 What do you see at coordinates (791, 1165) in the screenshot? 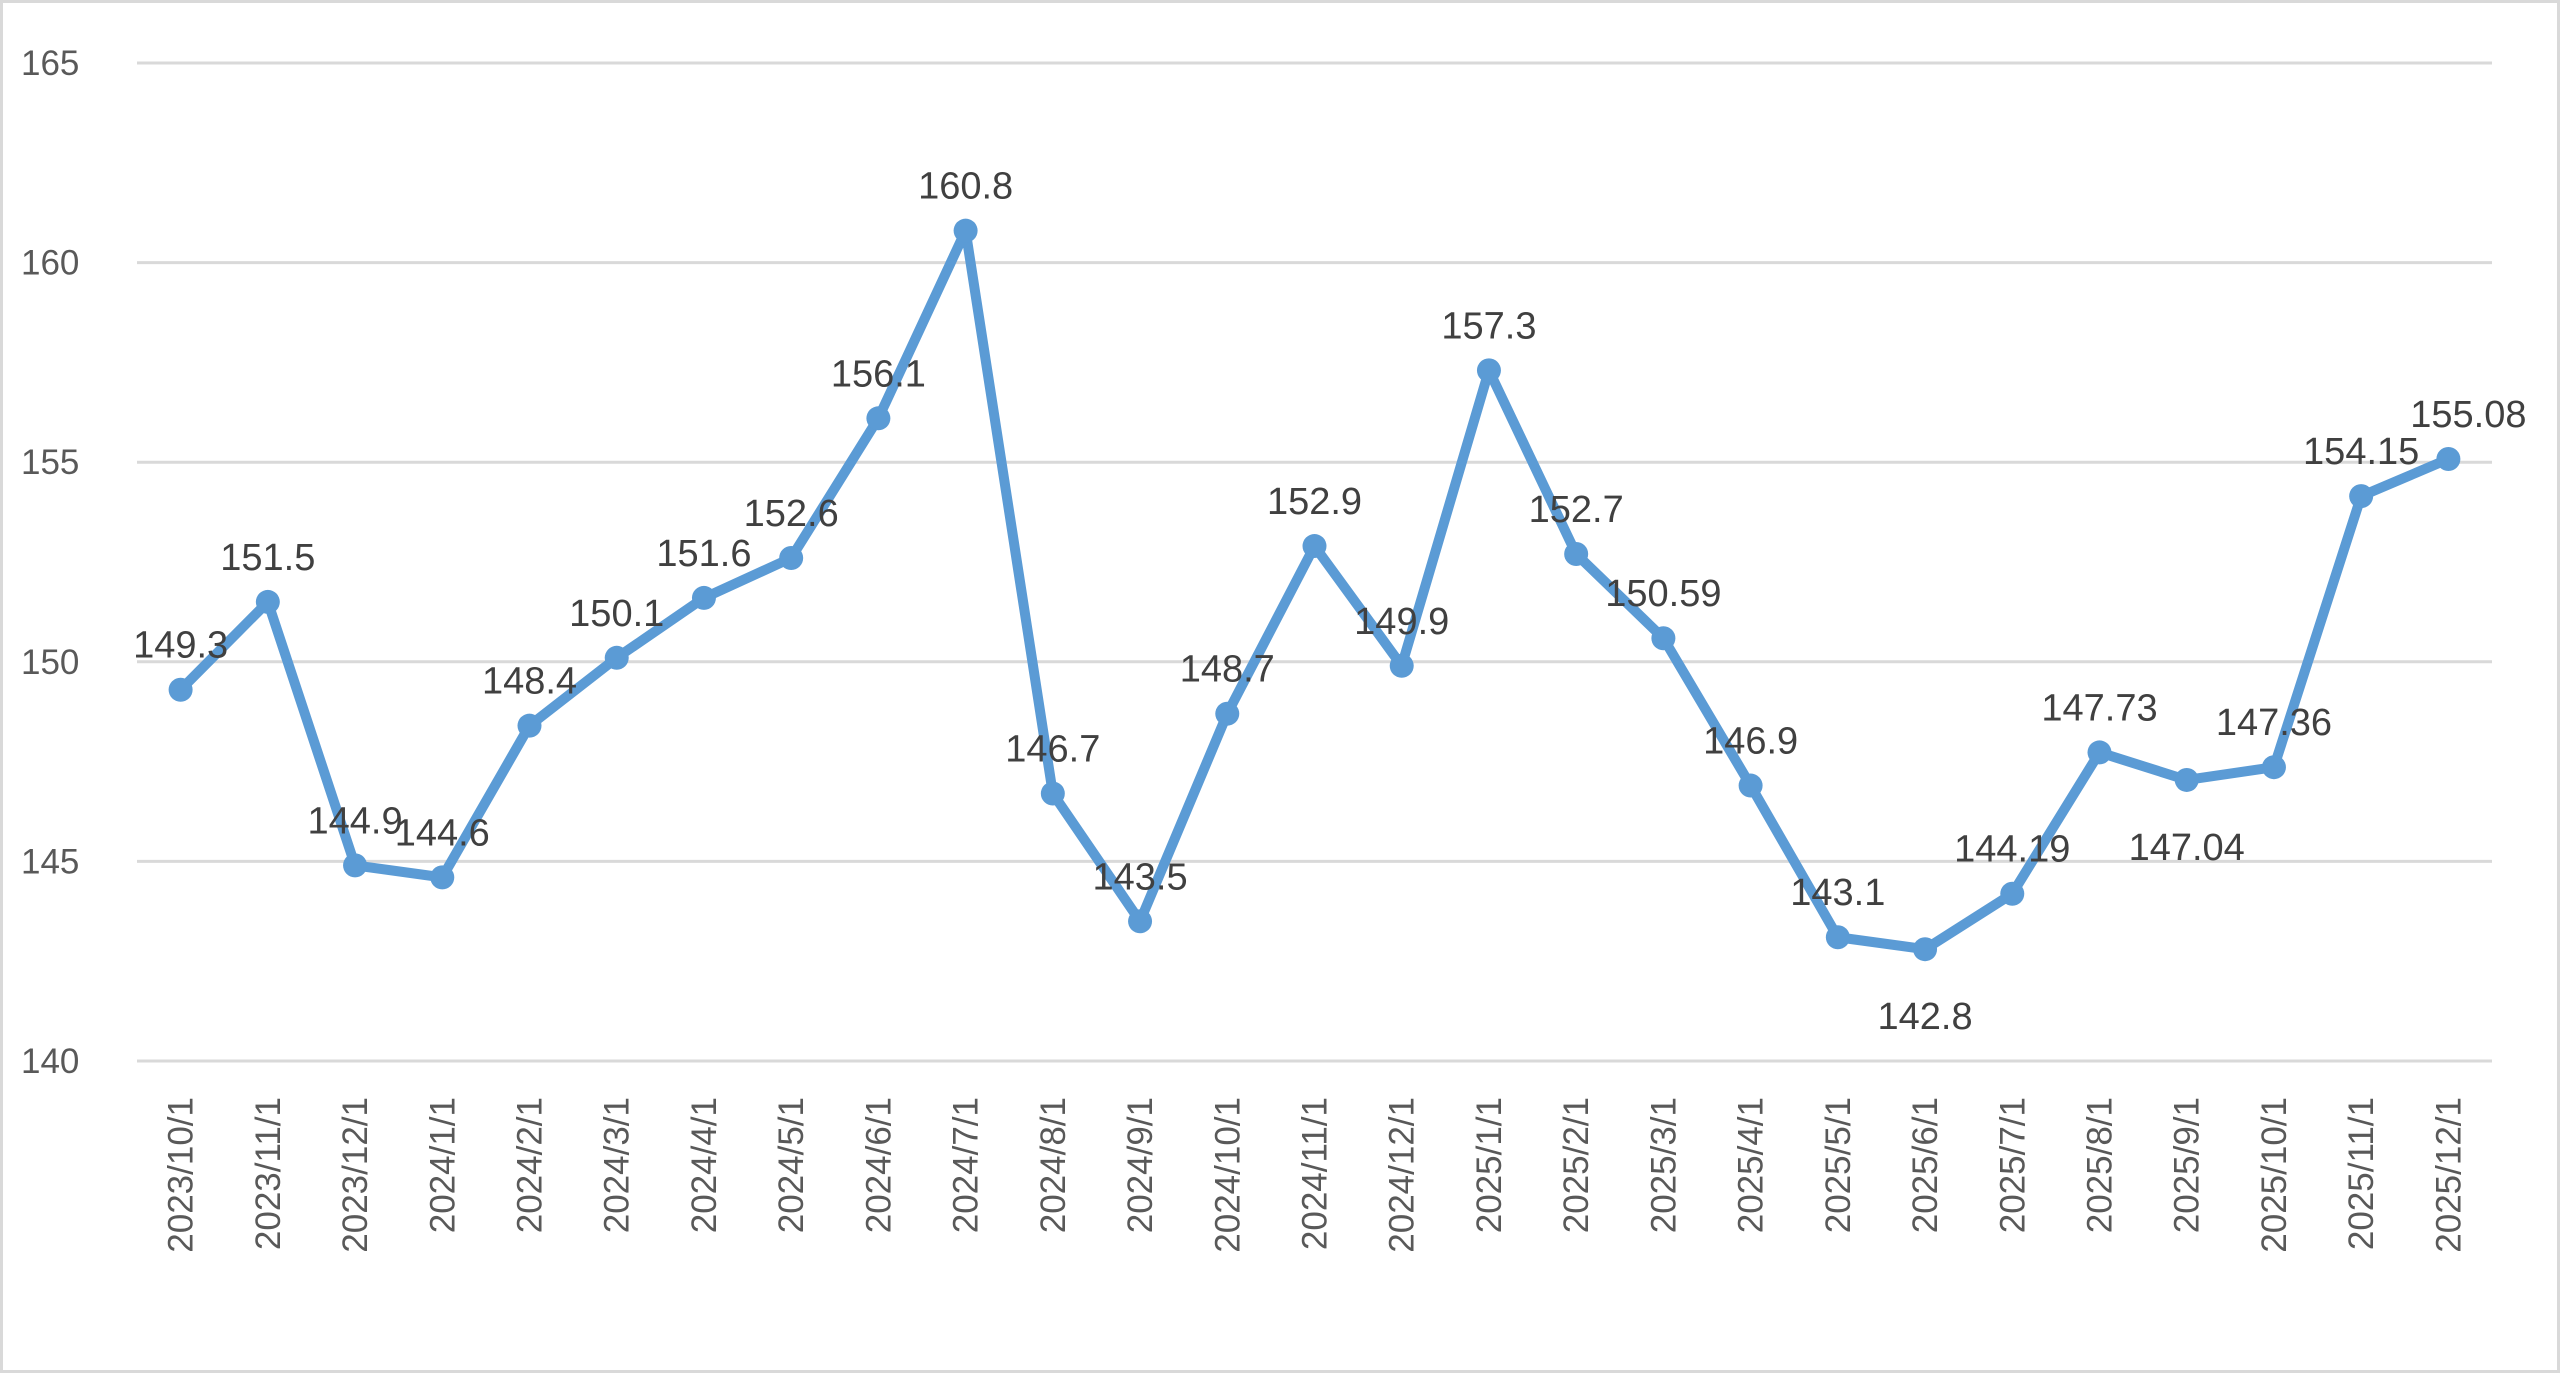
I see `x-tick-label: 2024/5/1` at bounding box center [791, 1165].